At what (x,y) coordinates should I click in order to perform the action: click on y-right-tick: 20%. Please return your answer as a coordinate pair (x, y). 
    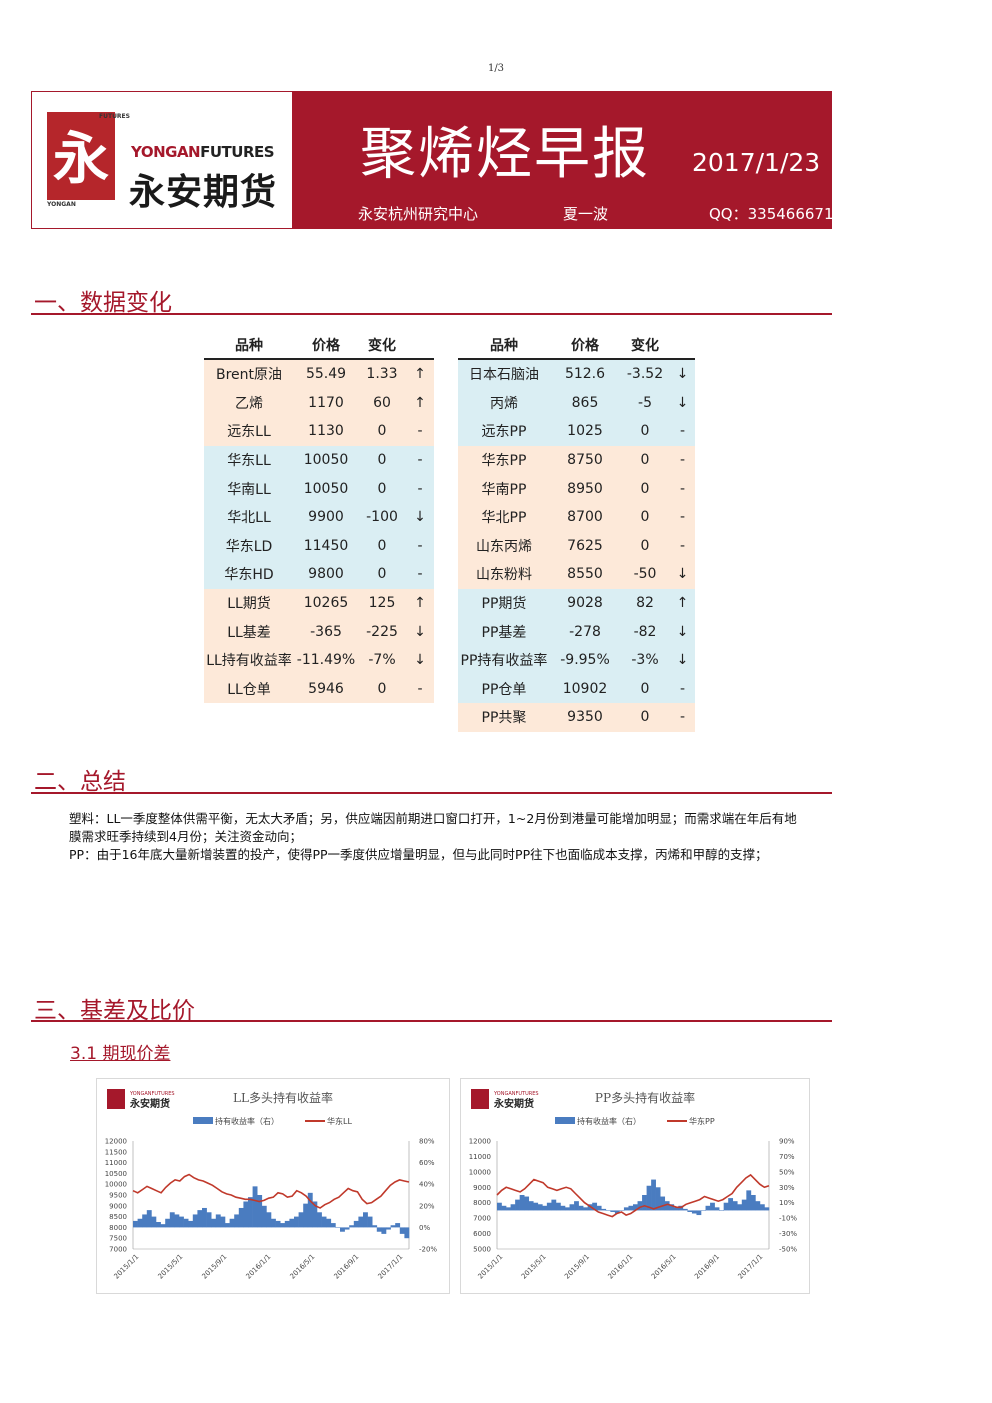
    Looking at the image, I should click on (427, 1206).